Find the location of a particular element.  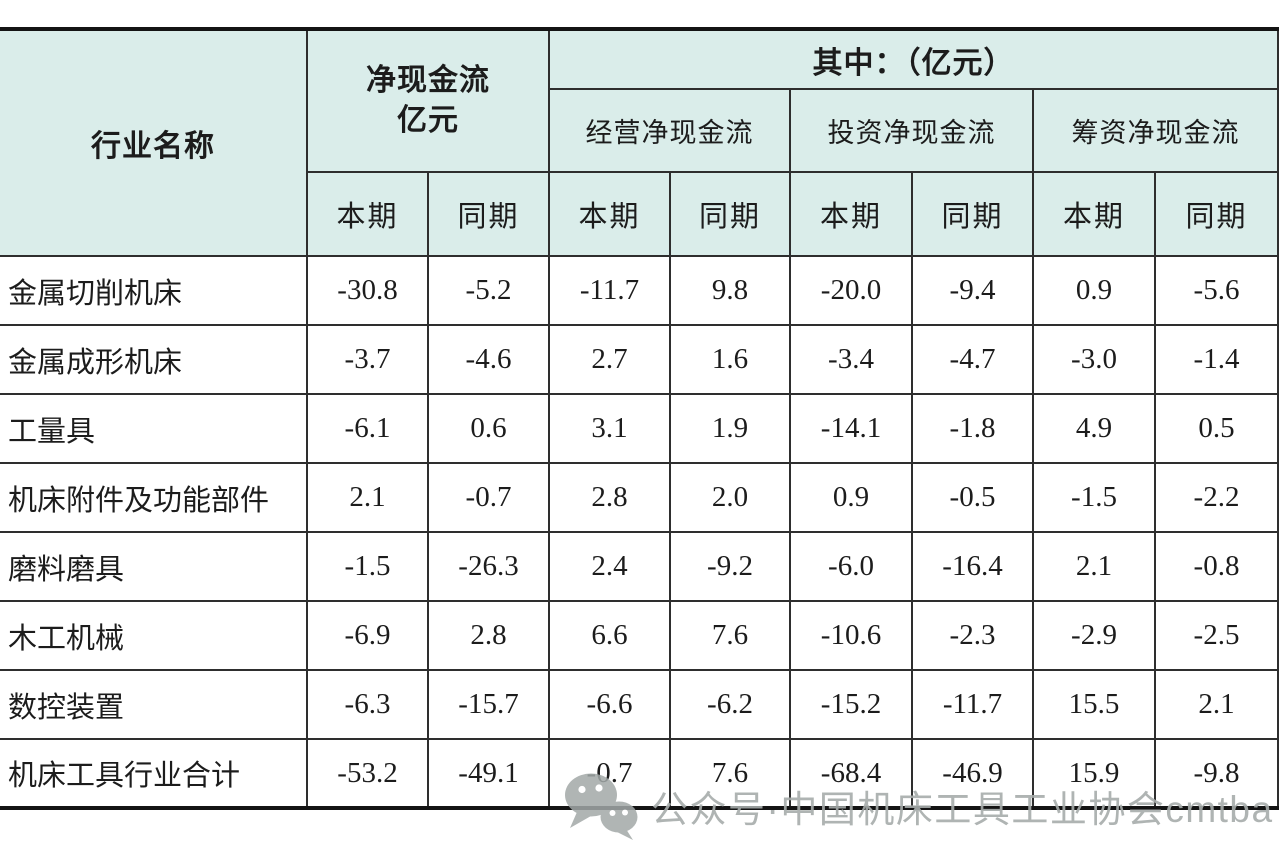

value-cell: -3.0 is located at coordinates (1094, 359).